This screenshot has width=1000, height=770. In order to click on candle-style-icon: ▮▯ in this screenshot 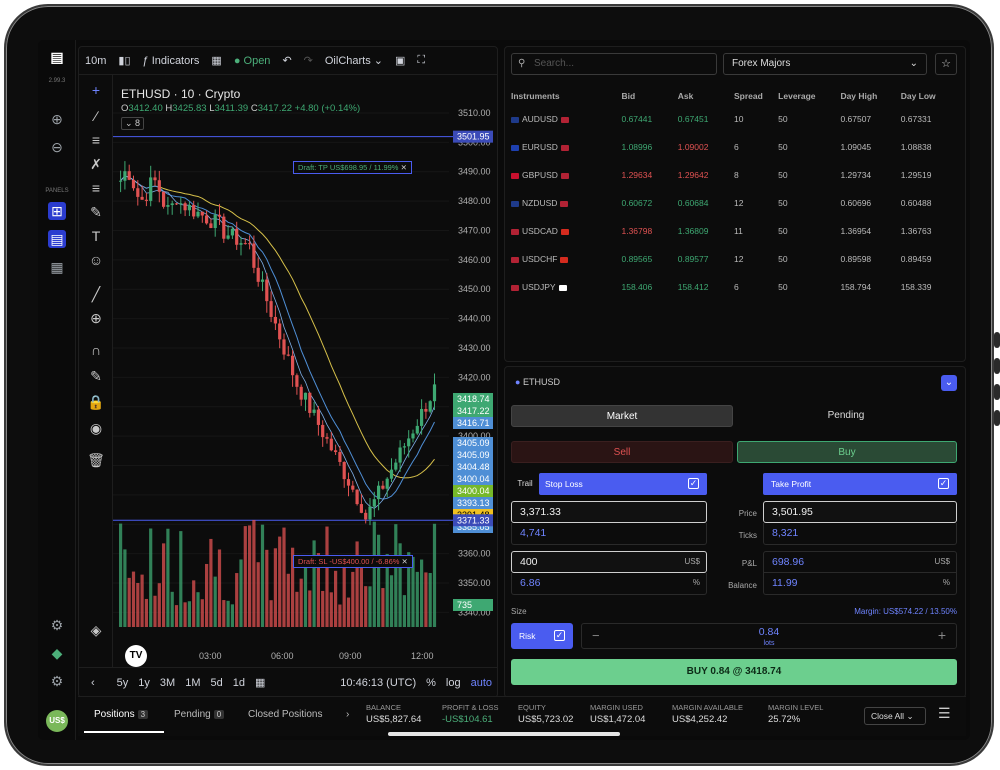, I will do `click(124, 61)`.